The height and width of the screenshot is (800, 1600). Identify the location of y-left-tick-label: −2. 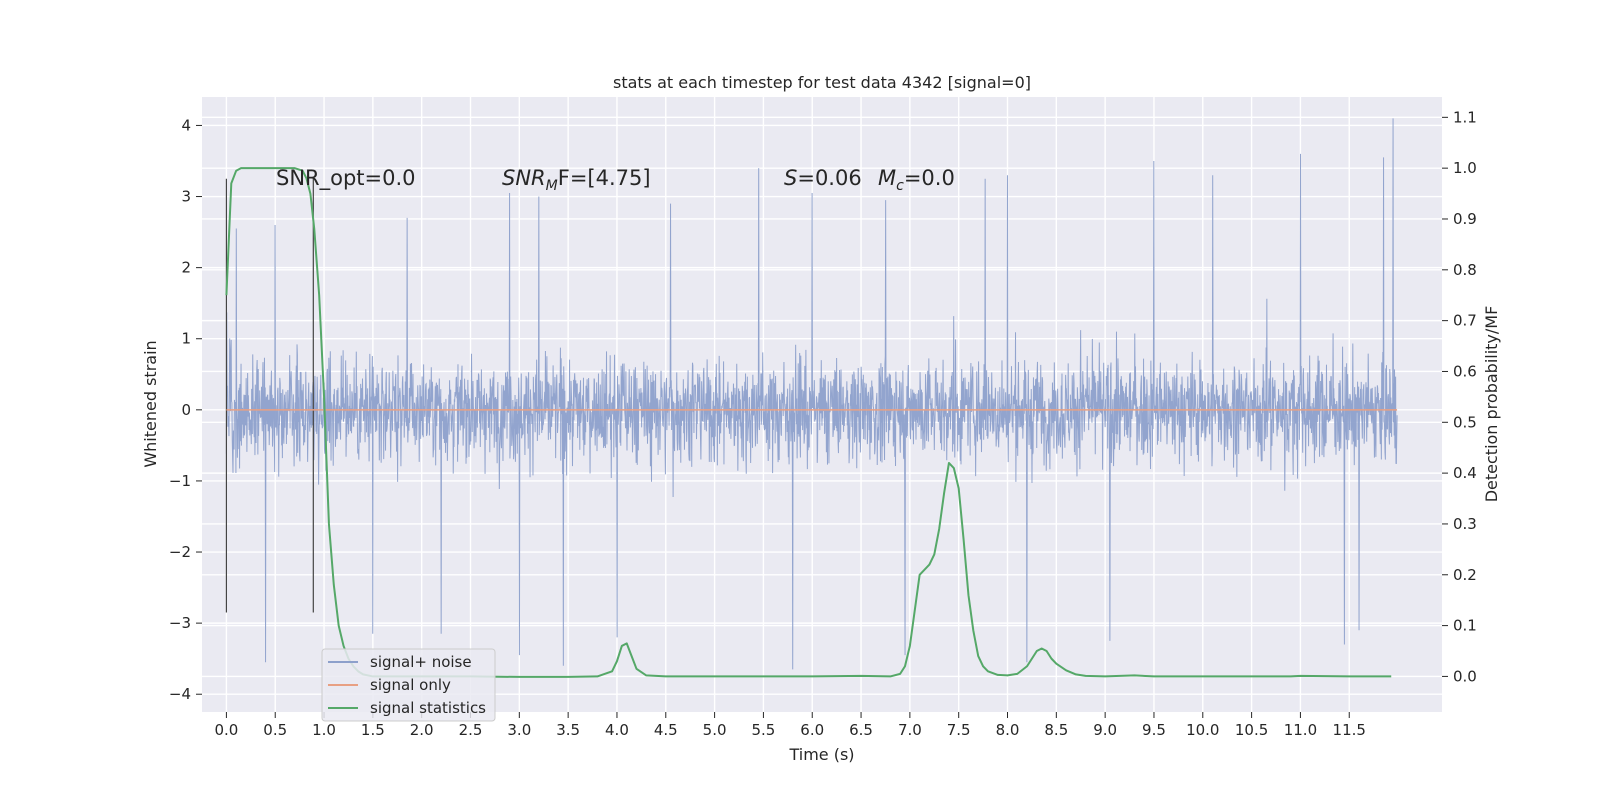
(180, 552).